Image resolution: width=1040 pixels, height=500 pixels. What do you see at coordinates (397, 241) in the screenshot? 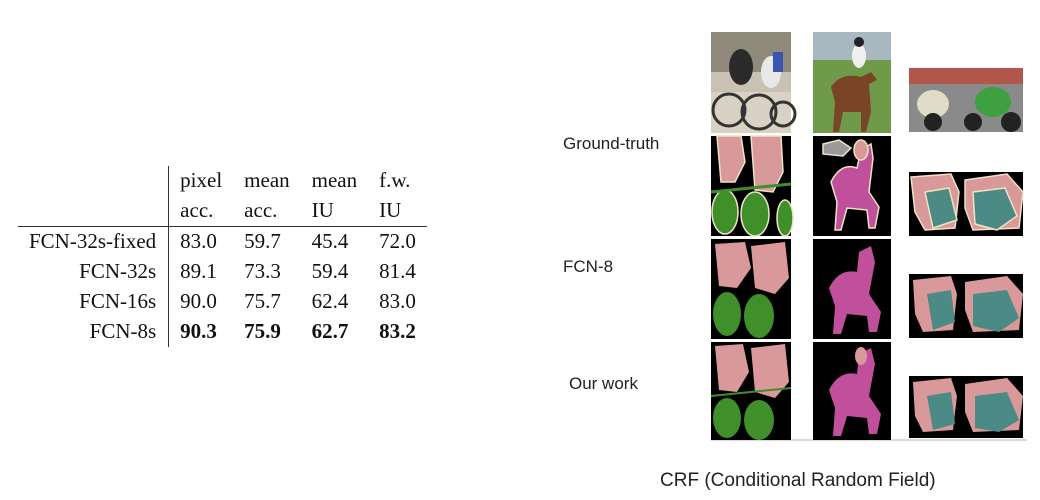
I see `table-cell: 72.0` at bounding box center [397, 241].